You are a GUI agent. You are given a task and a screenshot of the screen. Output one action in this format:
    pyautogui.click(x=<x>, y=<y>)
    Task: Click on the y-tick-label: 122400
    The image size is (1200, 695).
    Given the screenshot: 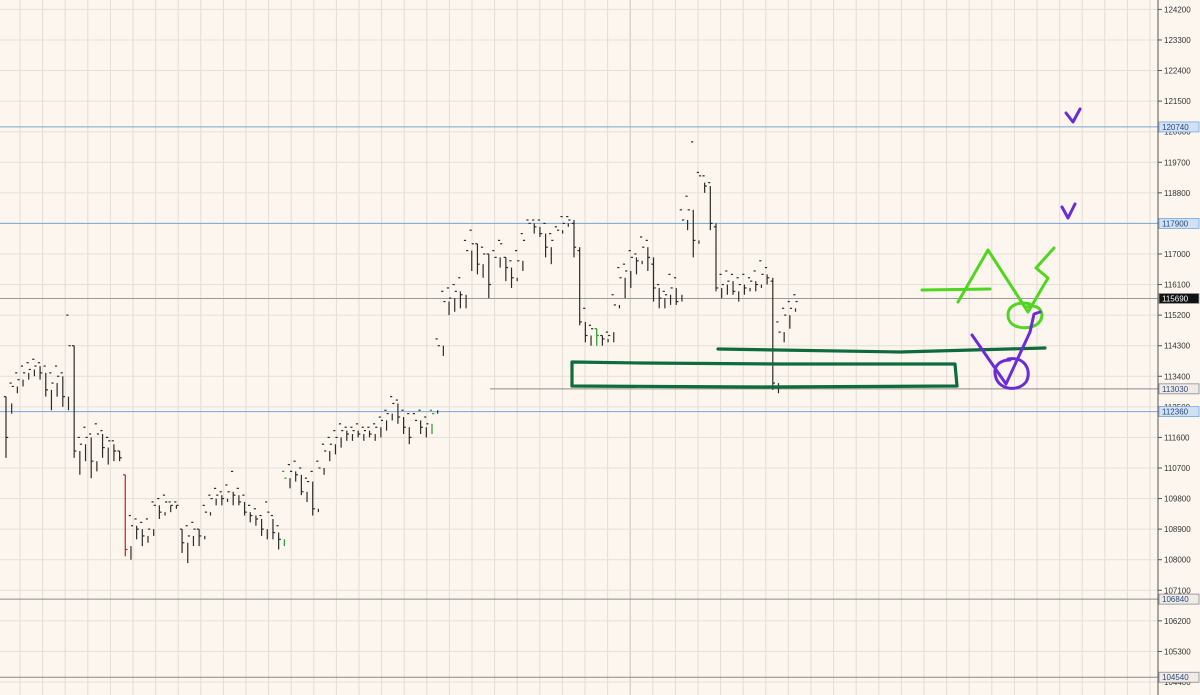 What is the action you would take?
    pyautogui.click(x=1177, y=71)
    